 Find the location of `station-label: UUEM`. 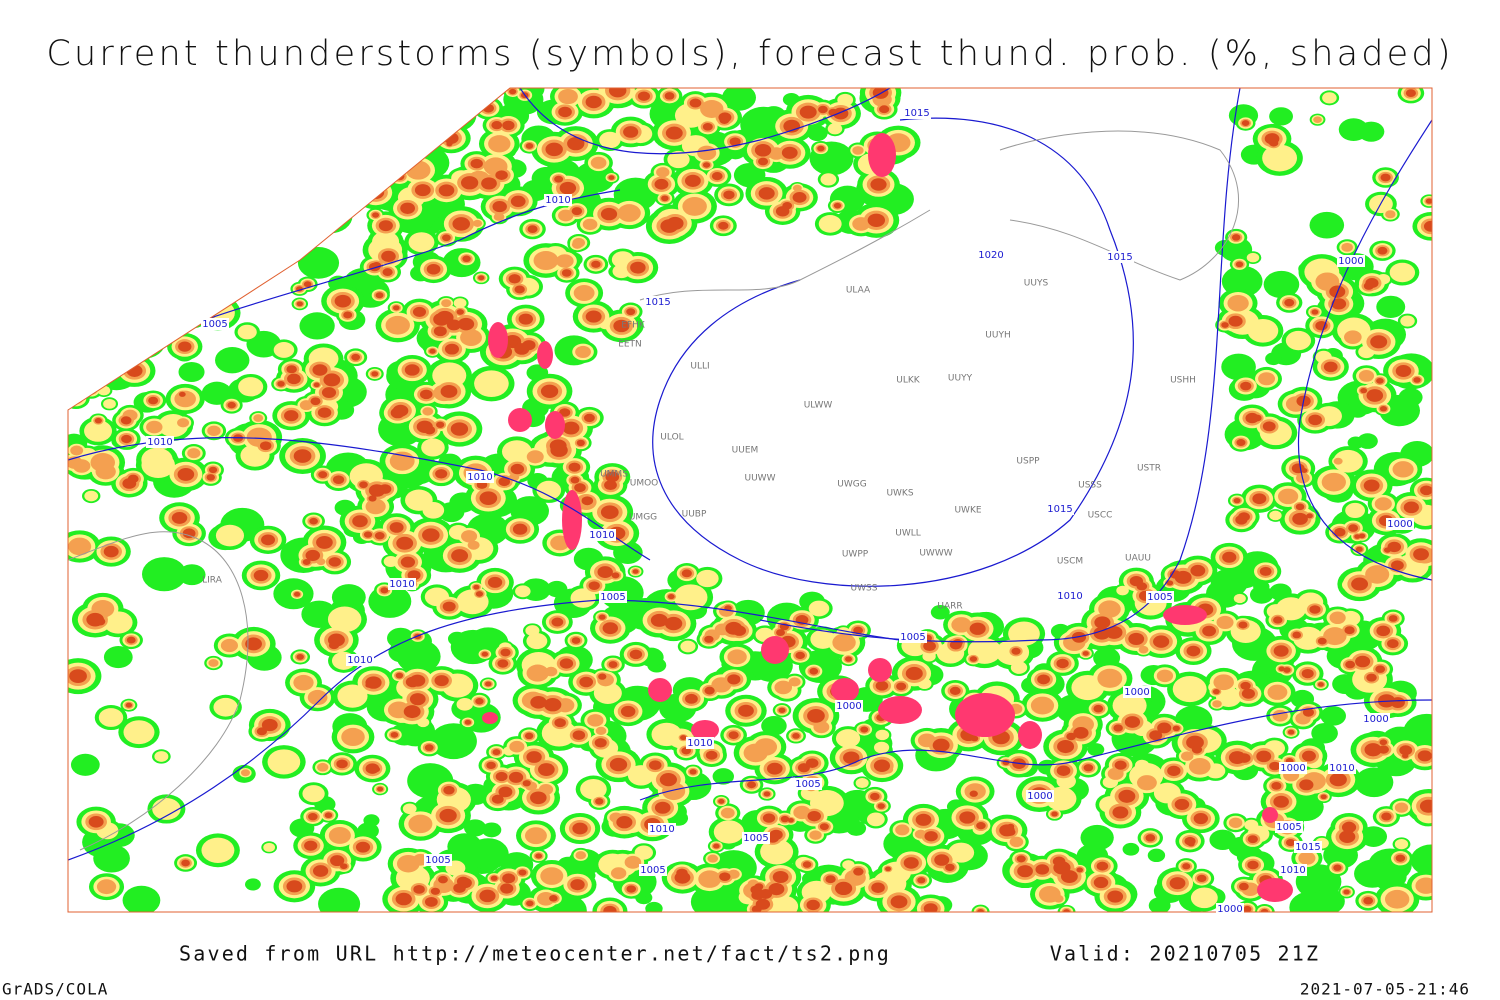

station-label: UUEM is located at coordinates (745, 451).